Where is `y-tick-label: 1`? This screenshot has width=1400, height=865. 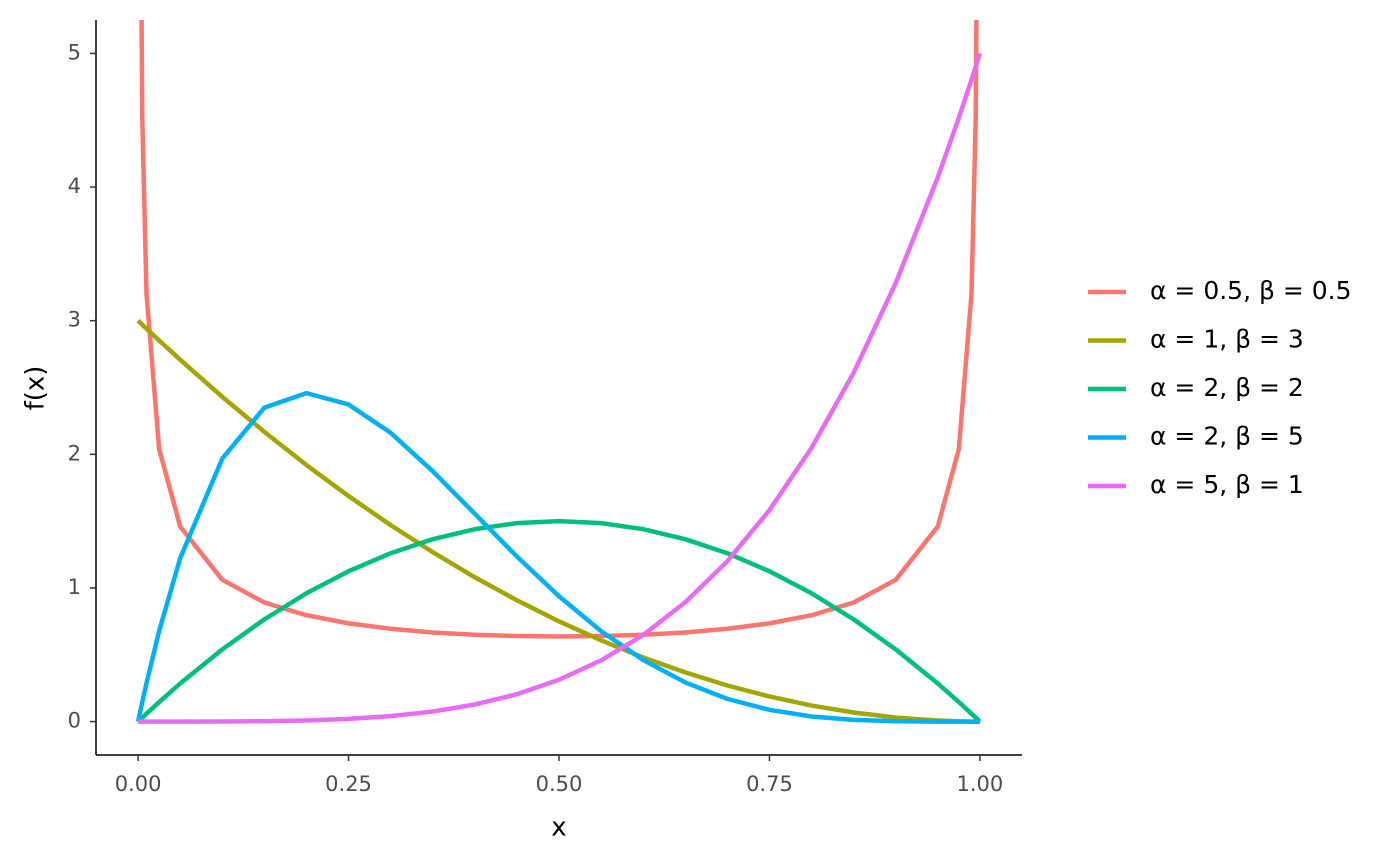
y-tick-label: 1 is located at coordinates (74, 587).